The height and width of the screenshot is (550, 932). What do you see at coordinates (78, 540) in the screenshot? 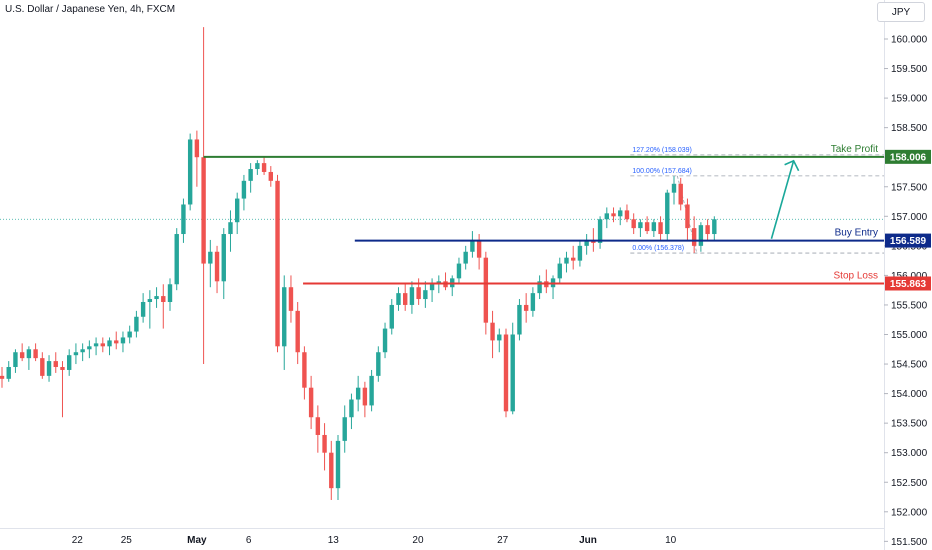
I see `x-tick-label: 22` at bounding box center [78, 540].